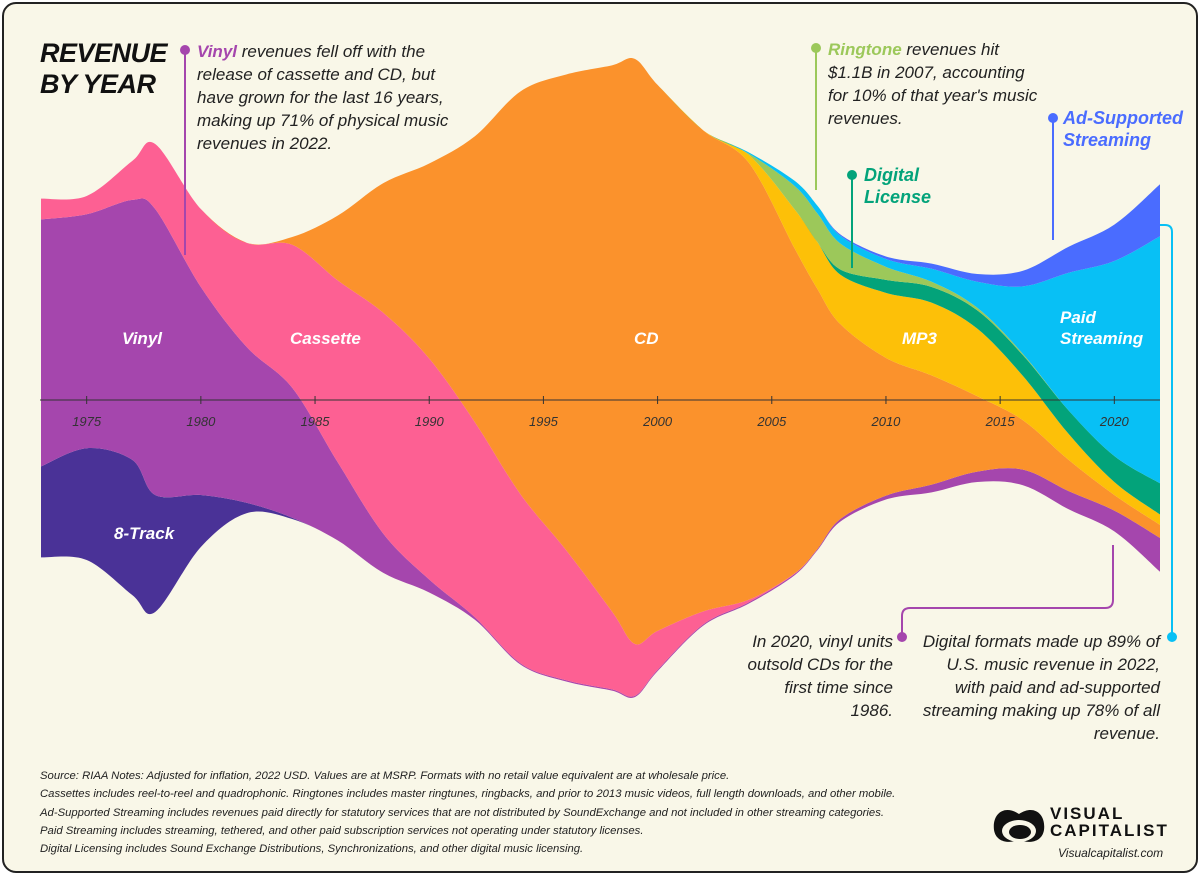 This screenshot has width=1200, height=875. Describe the element at coordinates (1102, 338) in the screenshot. I see `label-paid-line-2: Streaming` at that location.